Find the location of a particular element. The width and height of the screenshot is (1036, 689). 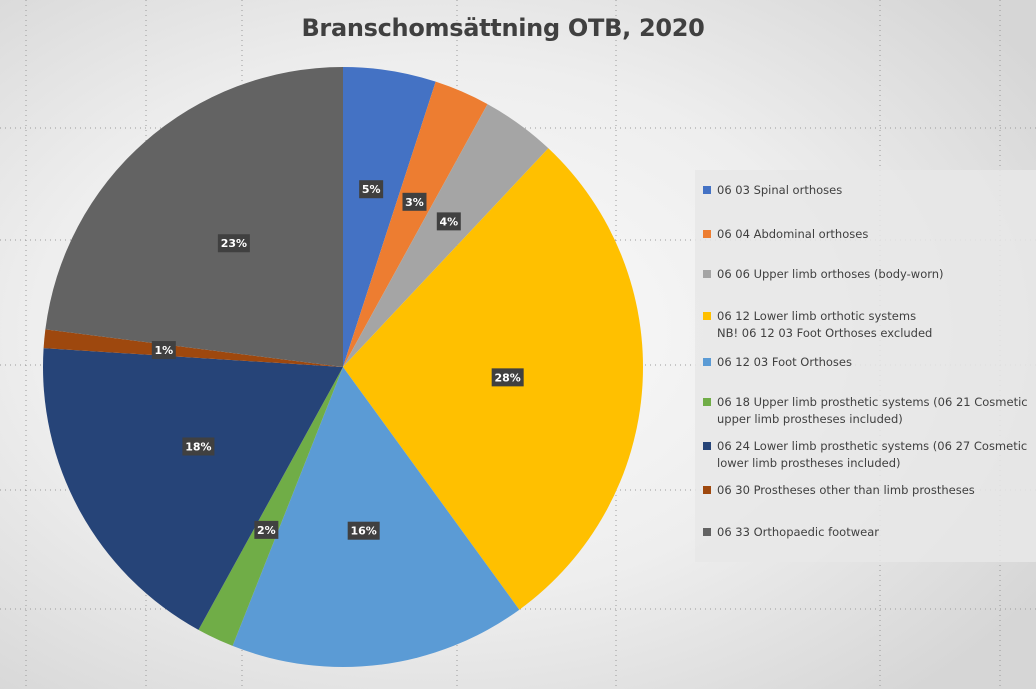

data-label-text: 4% is located at coordinates (448, 221).